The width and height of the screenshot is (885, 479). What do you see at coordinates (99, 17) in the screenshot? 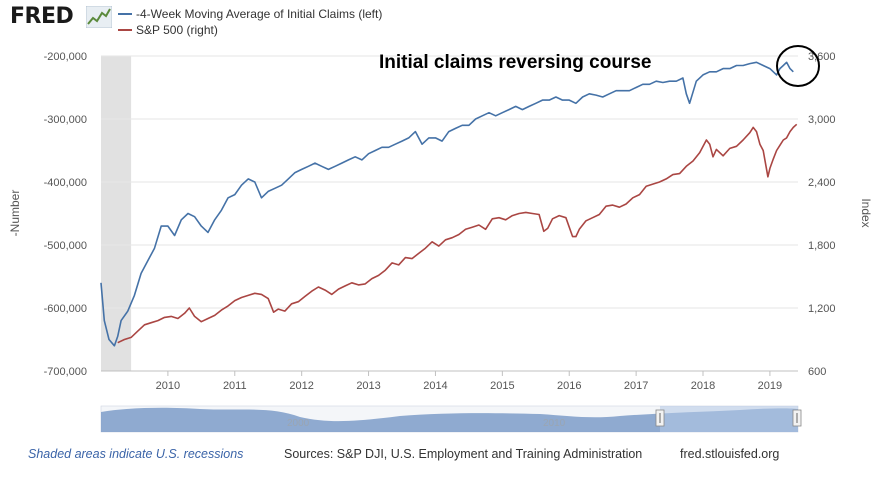
I see `logo-graph-icon` at bounding box center [99, 17].